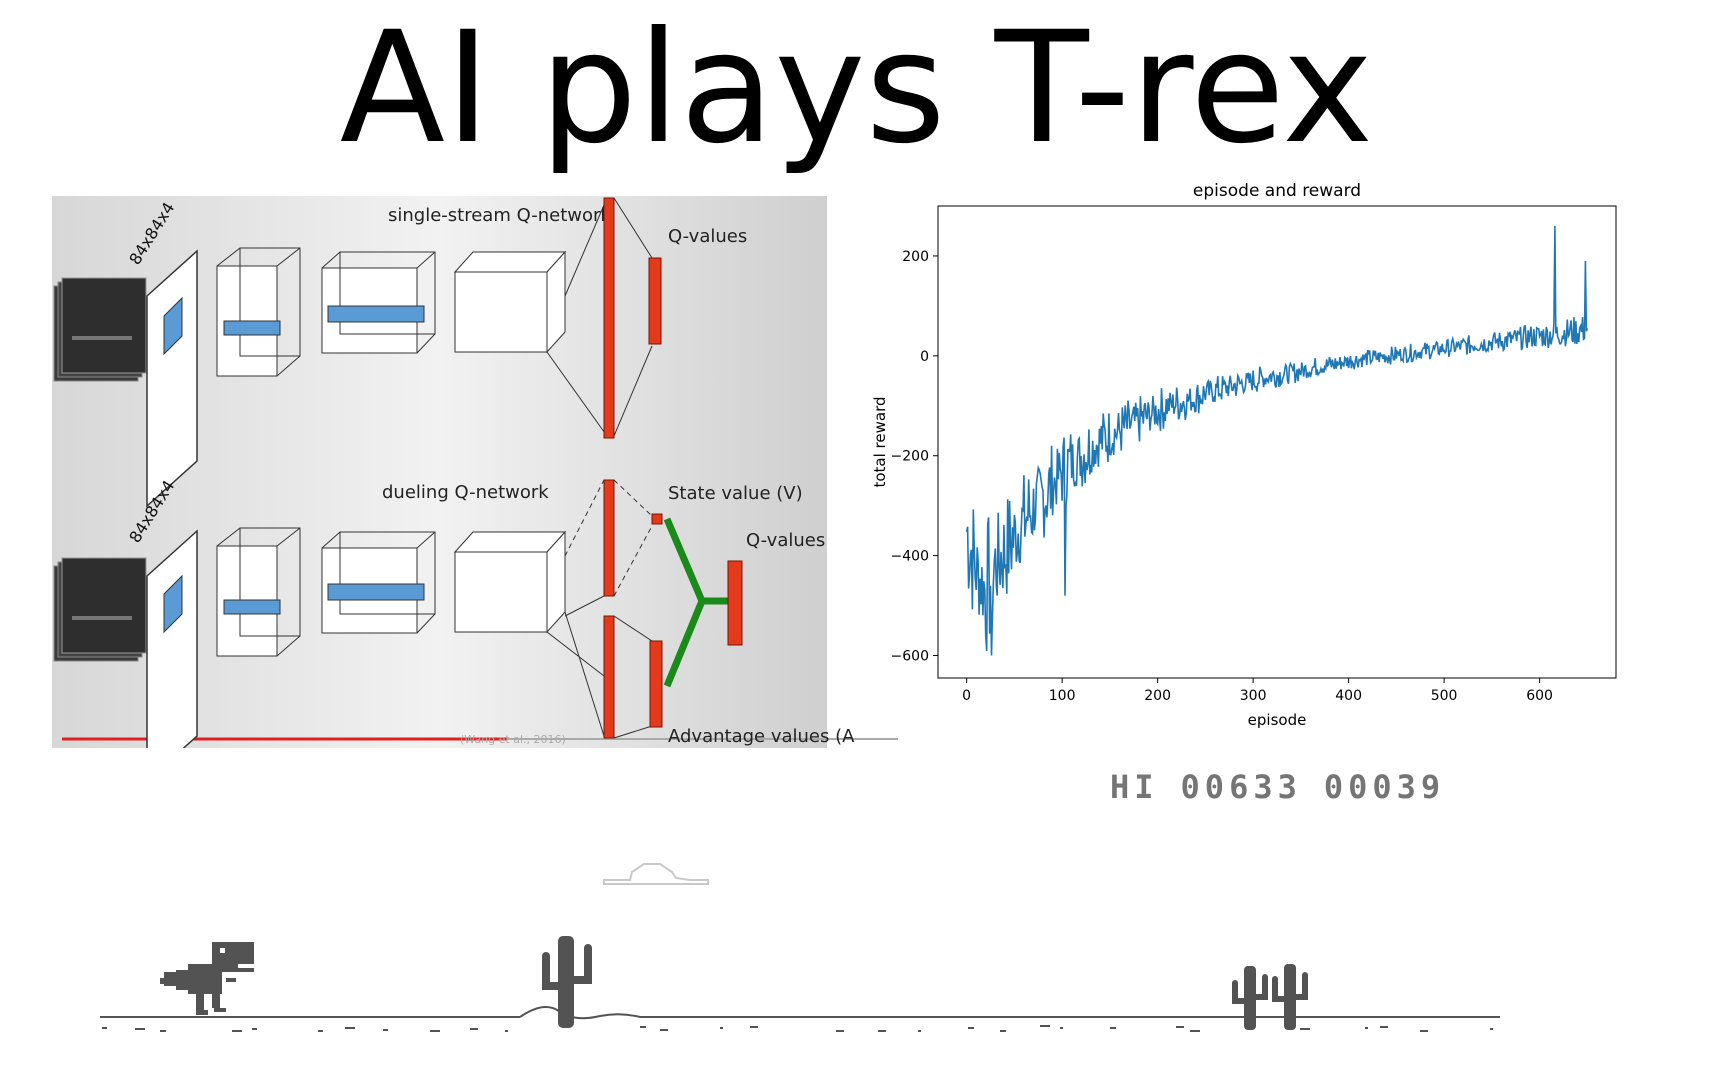  I want to click on reward-series-line, so click(1277, 440).